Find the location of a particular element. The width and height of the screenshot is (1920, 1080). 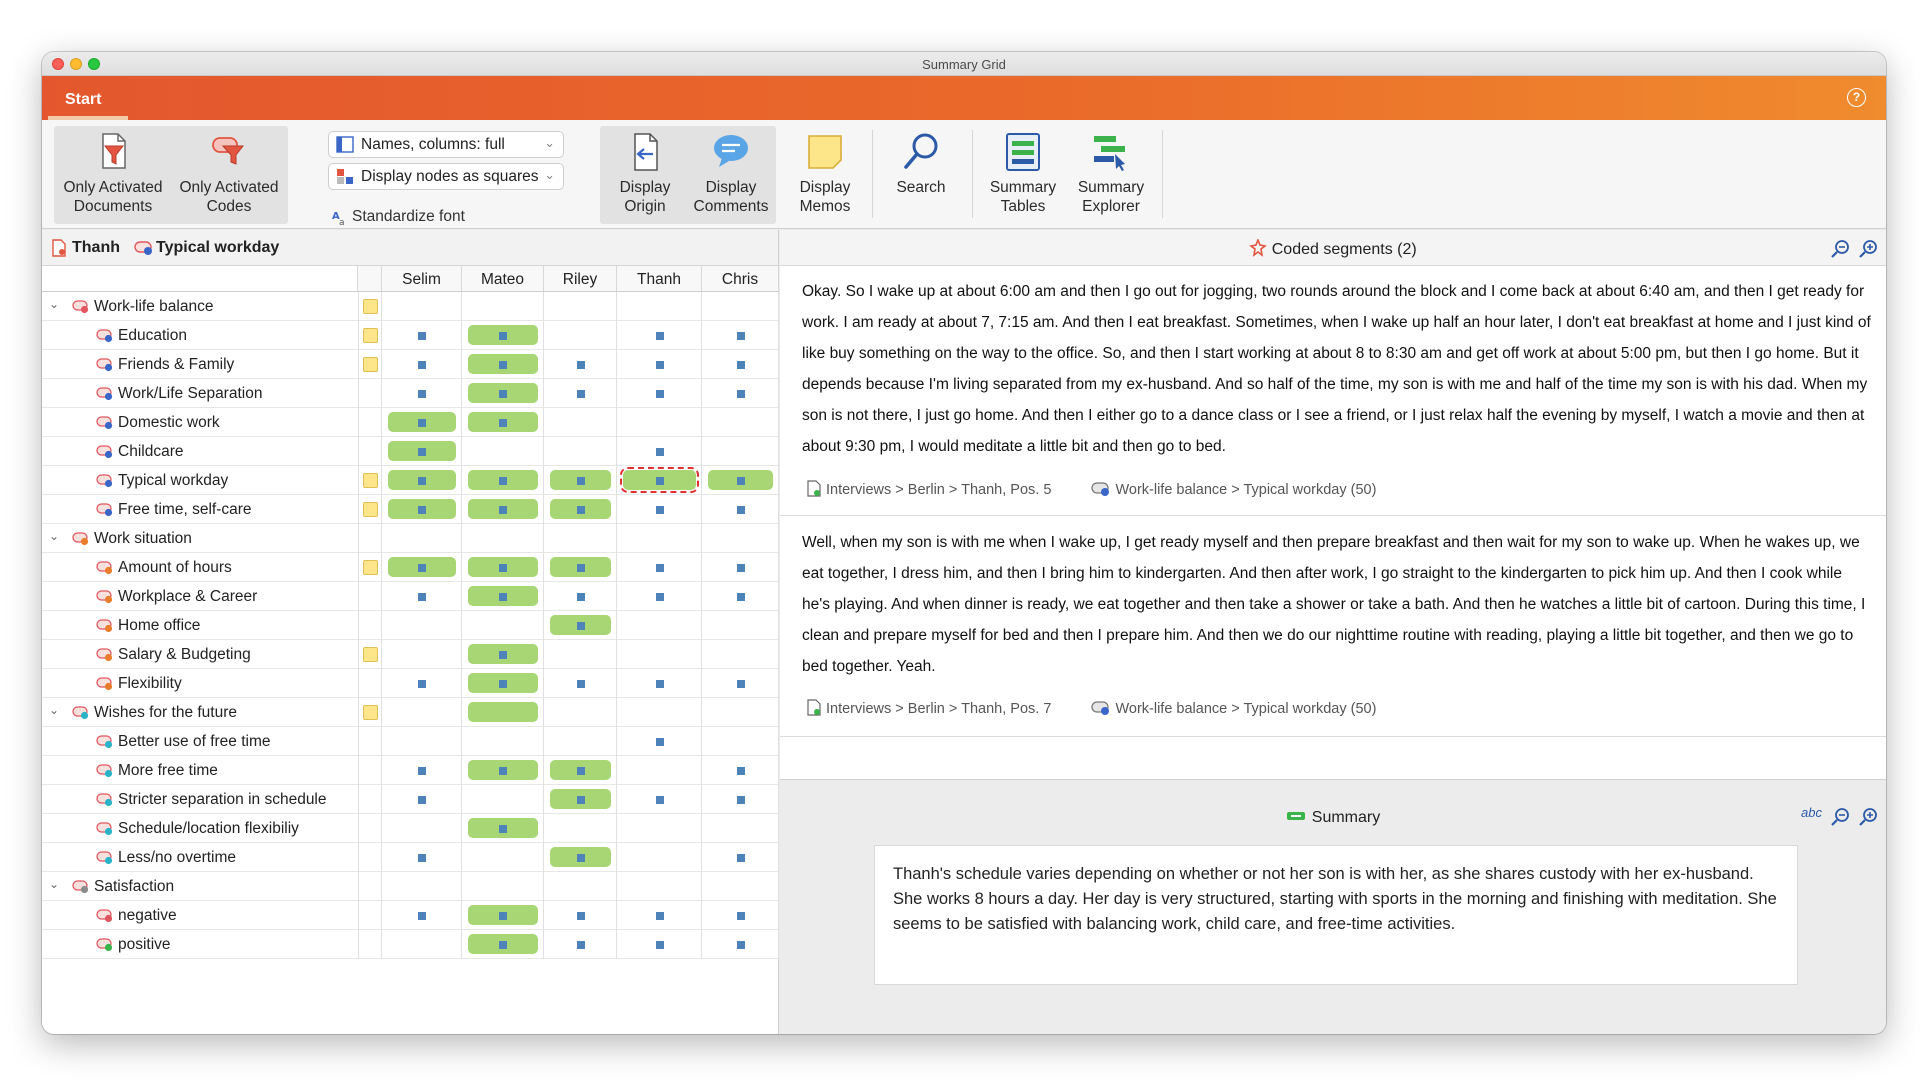

display-origin-button: Display Origin is located at coordinates (645, 172).